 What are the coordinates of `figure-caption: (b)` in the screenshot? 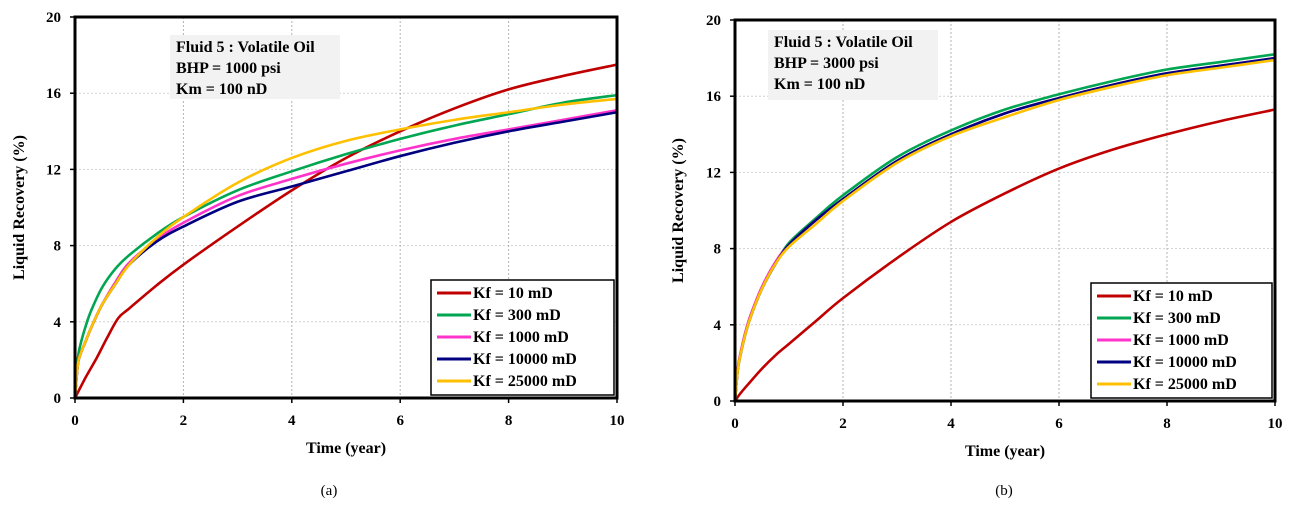 It's located at (1004, 491).